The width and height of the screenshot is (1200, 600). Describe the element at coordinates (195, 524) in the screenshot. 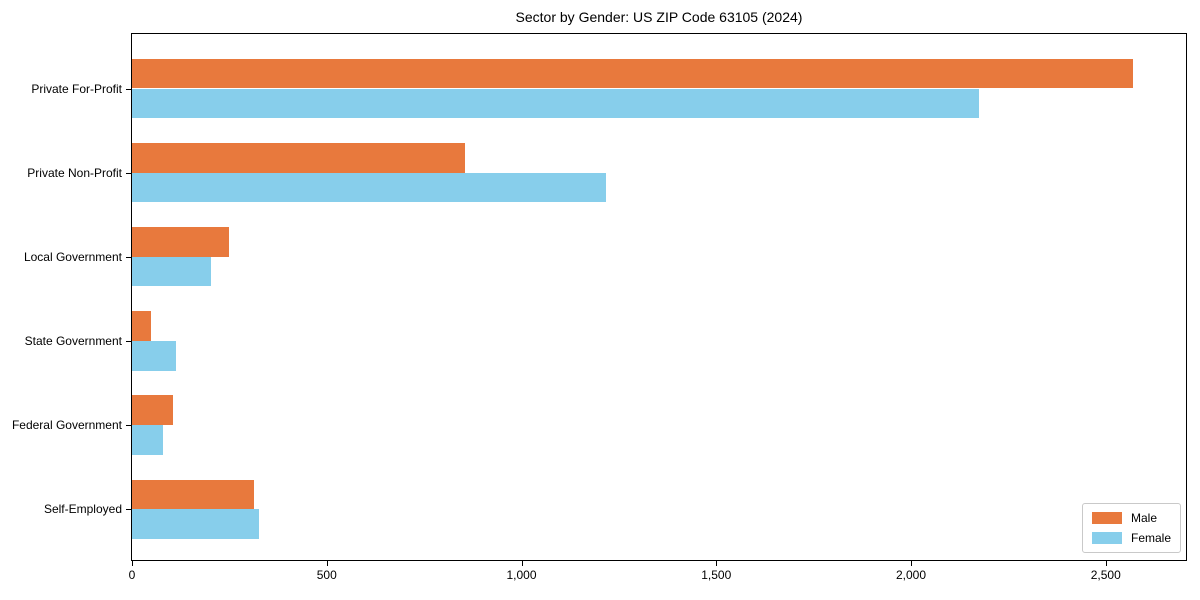

I see `bar-female-self-employed` at that location.